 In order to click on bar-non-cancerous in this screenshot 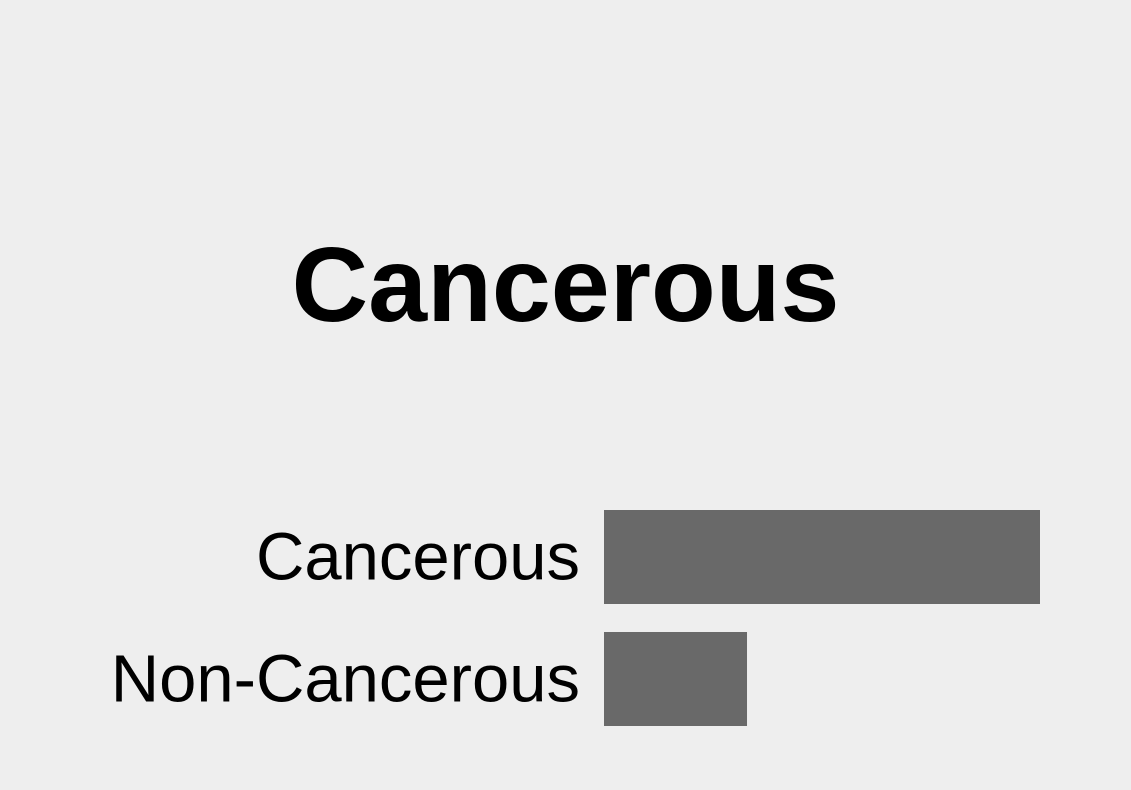, I will do `click(676, 679)`.